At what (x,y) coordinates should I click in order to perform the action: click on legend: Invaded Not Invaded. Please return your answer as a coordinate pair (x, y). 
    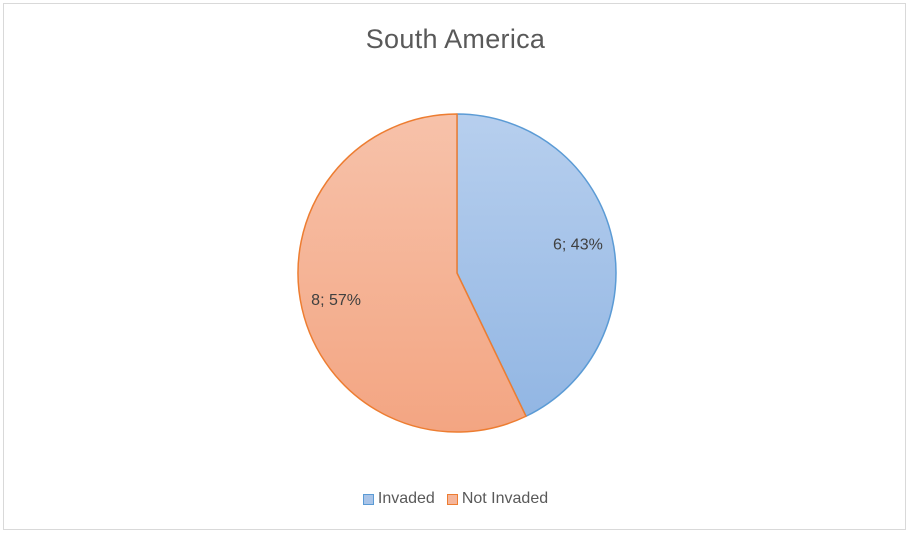
    Looking at the image, I should click on (455, 499).